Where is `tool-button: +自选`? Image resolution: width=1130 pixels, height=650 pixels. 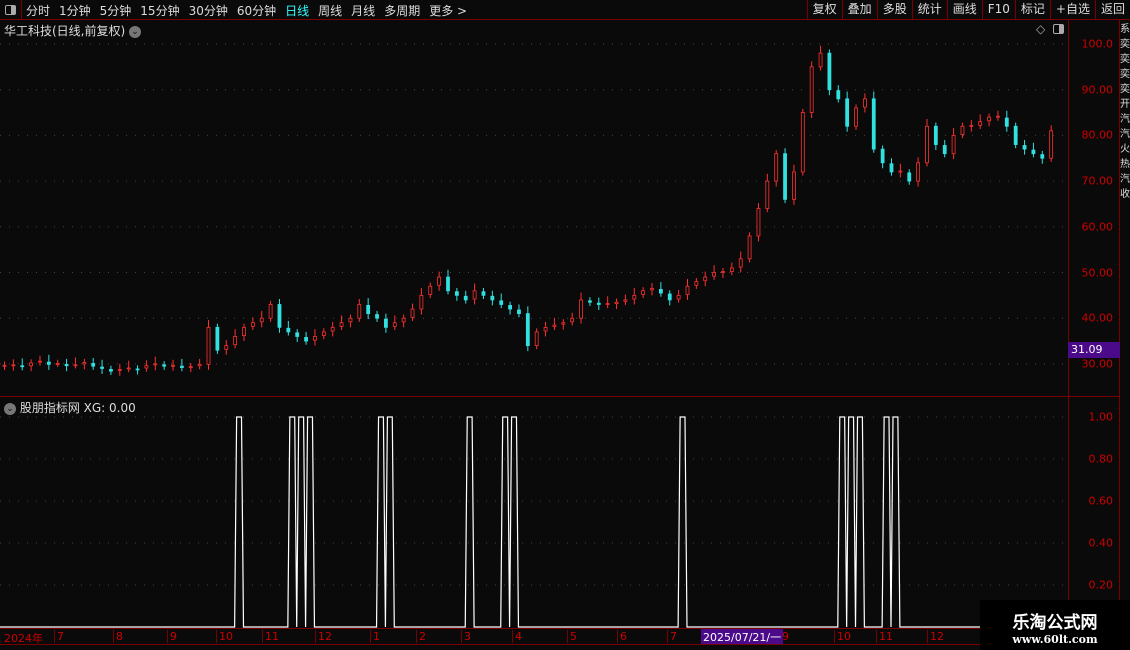 tool-button: +自选 is located at coordinates (1072, 10).